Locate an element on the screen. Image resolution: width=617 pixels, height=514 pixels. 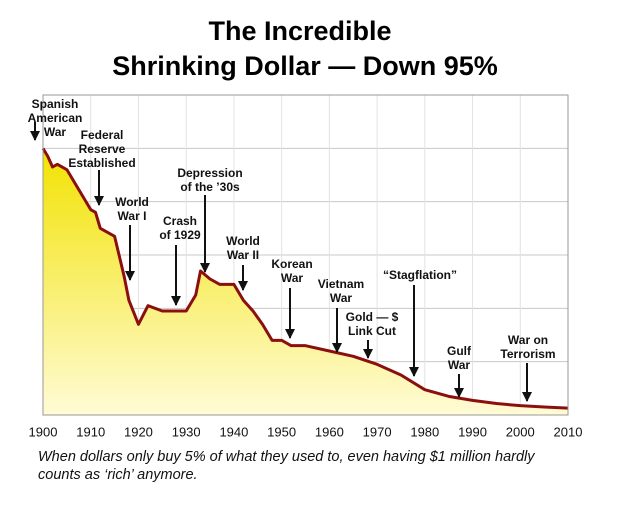
annotation: American is located at coordinates (55, 118).